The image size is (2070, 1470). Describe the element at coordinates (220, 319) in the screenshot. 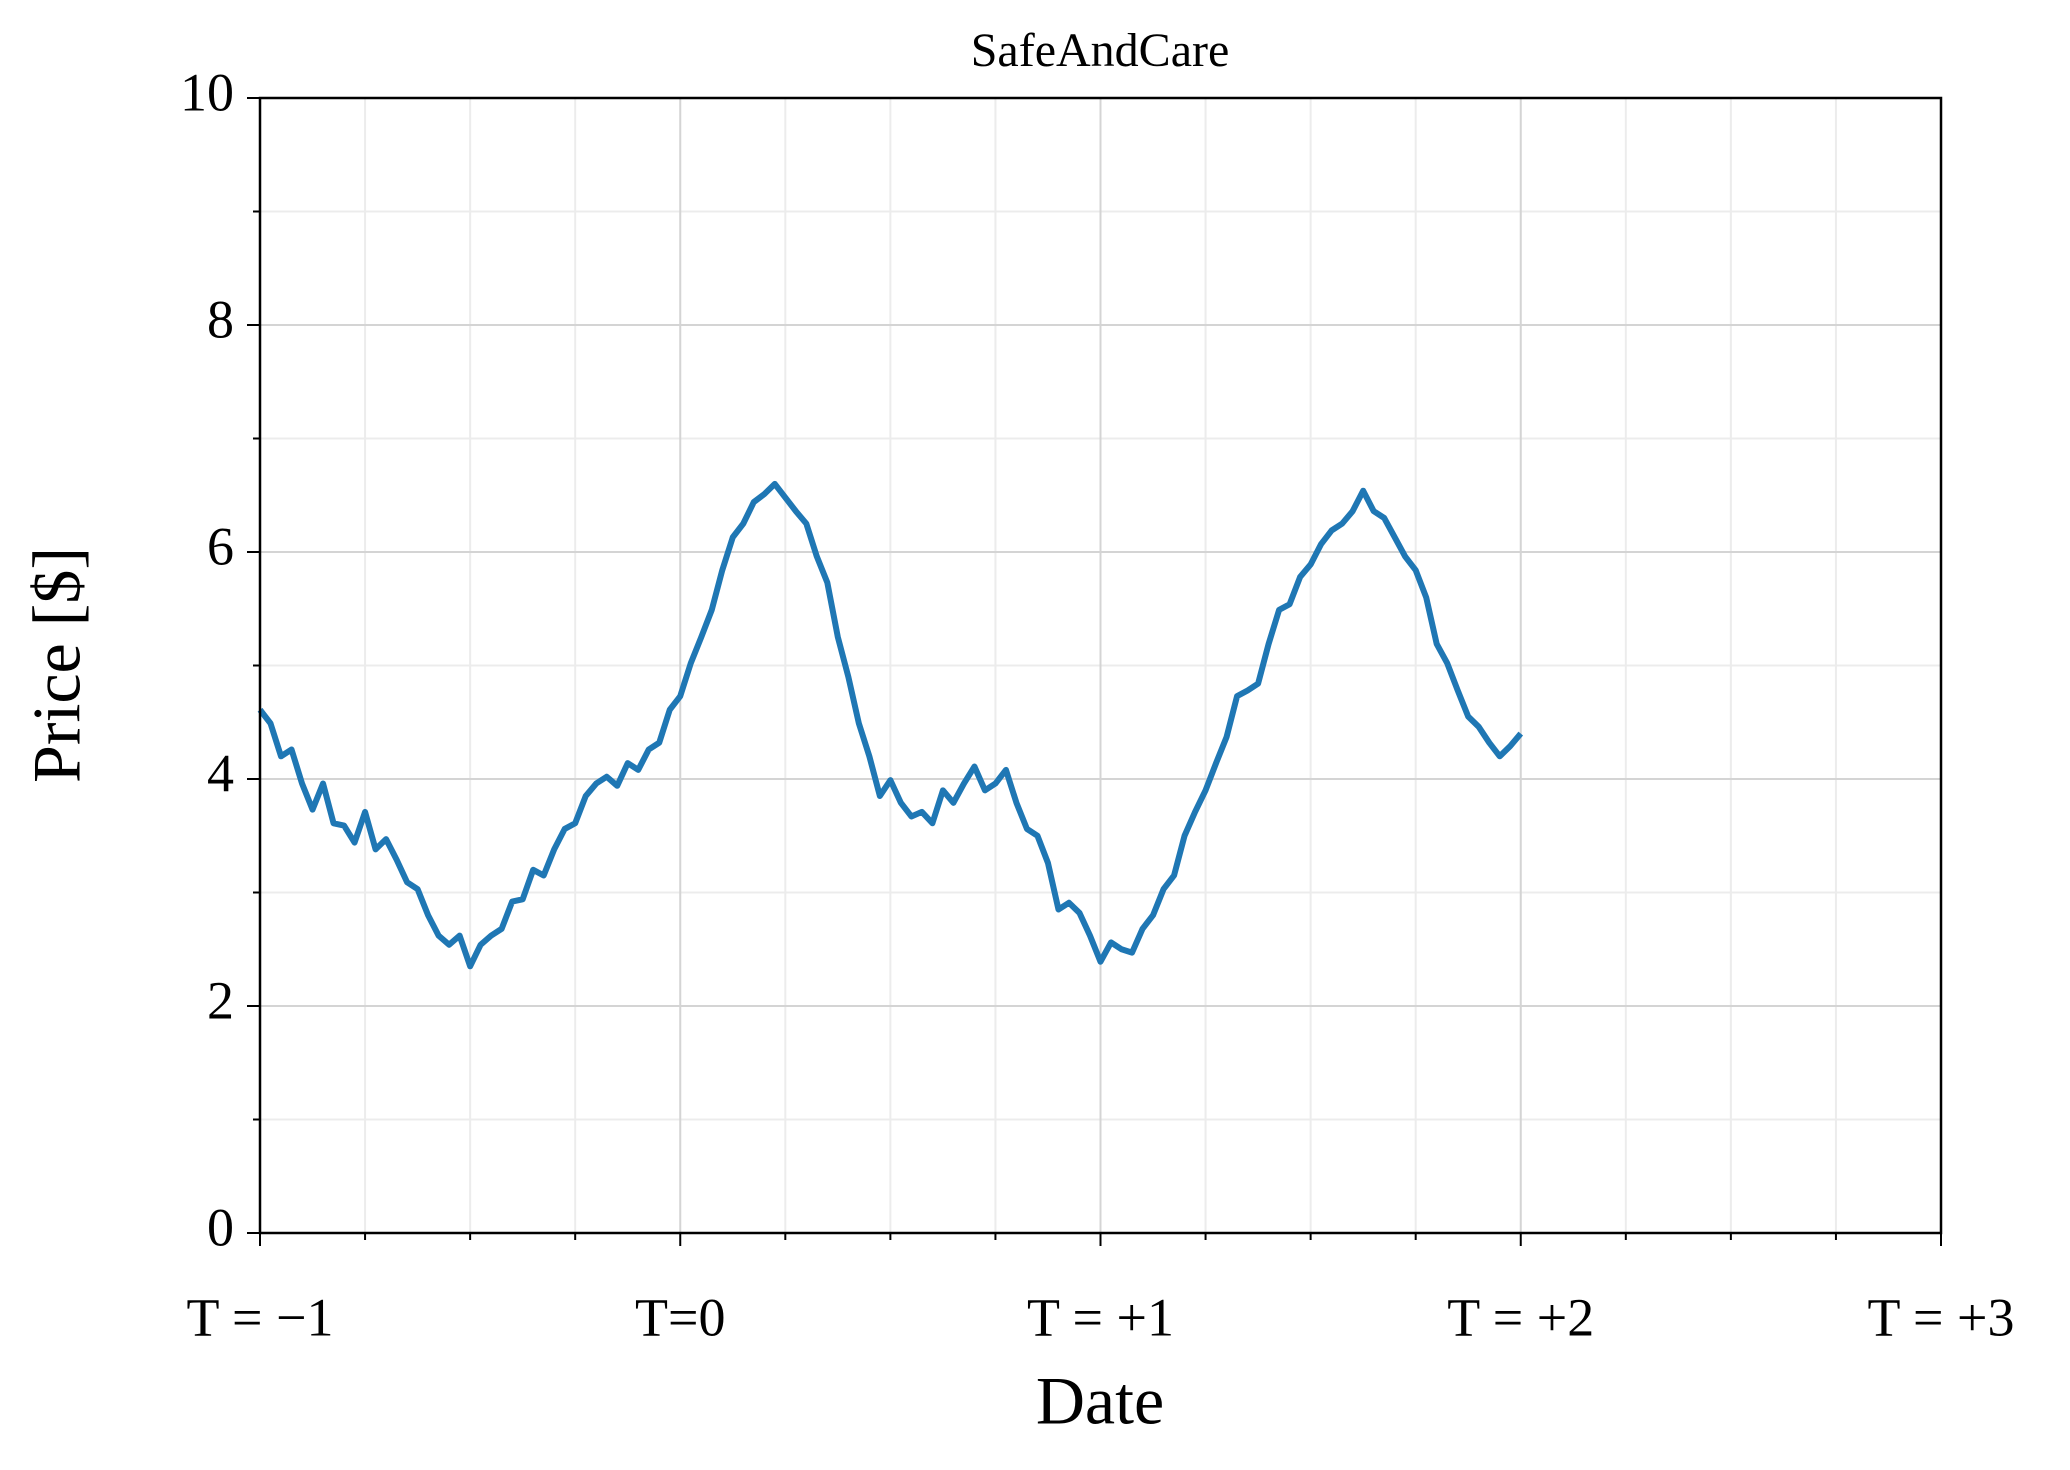

I see `y-tick-label: 8` at that location.